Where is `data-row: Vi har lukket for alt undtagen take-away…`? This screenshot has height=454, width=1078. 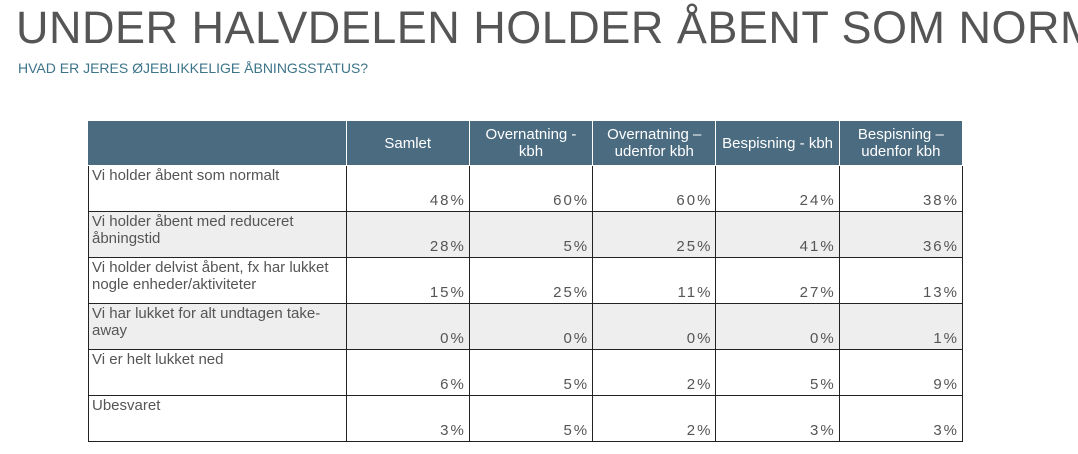 data-row: Vi har lukket for alt undtagen take-away… is located at coordinates (526, 326).